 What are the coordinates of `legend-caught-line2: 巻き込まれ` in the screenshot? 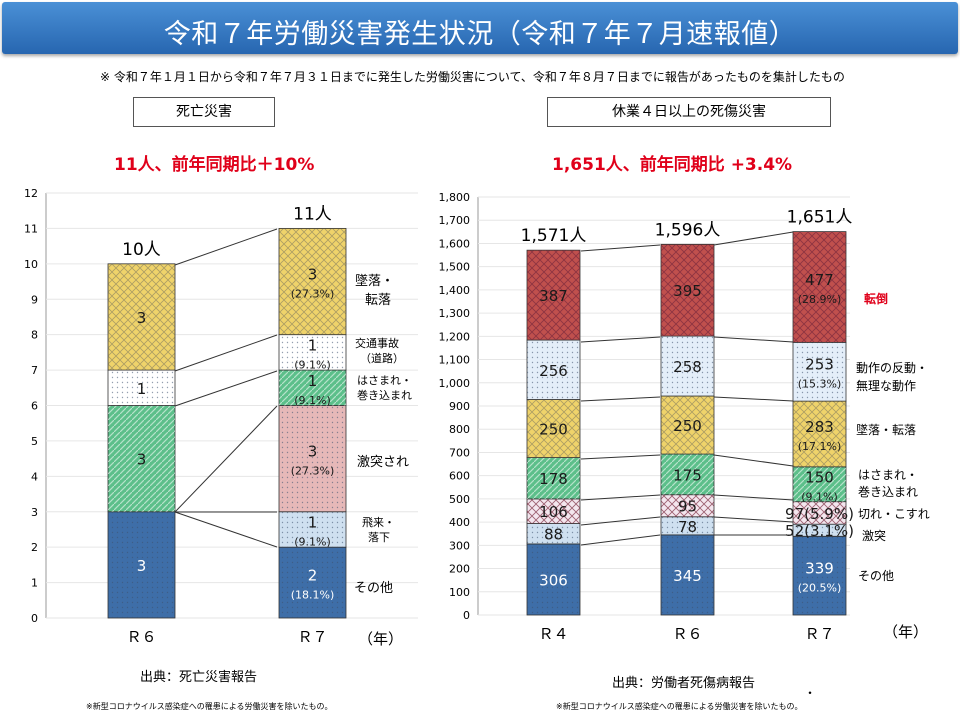 It's located at (384, 395).